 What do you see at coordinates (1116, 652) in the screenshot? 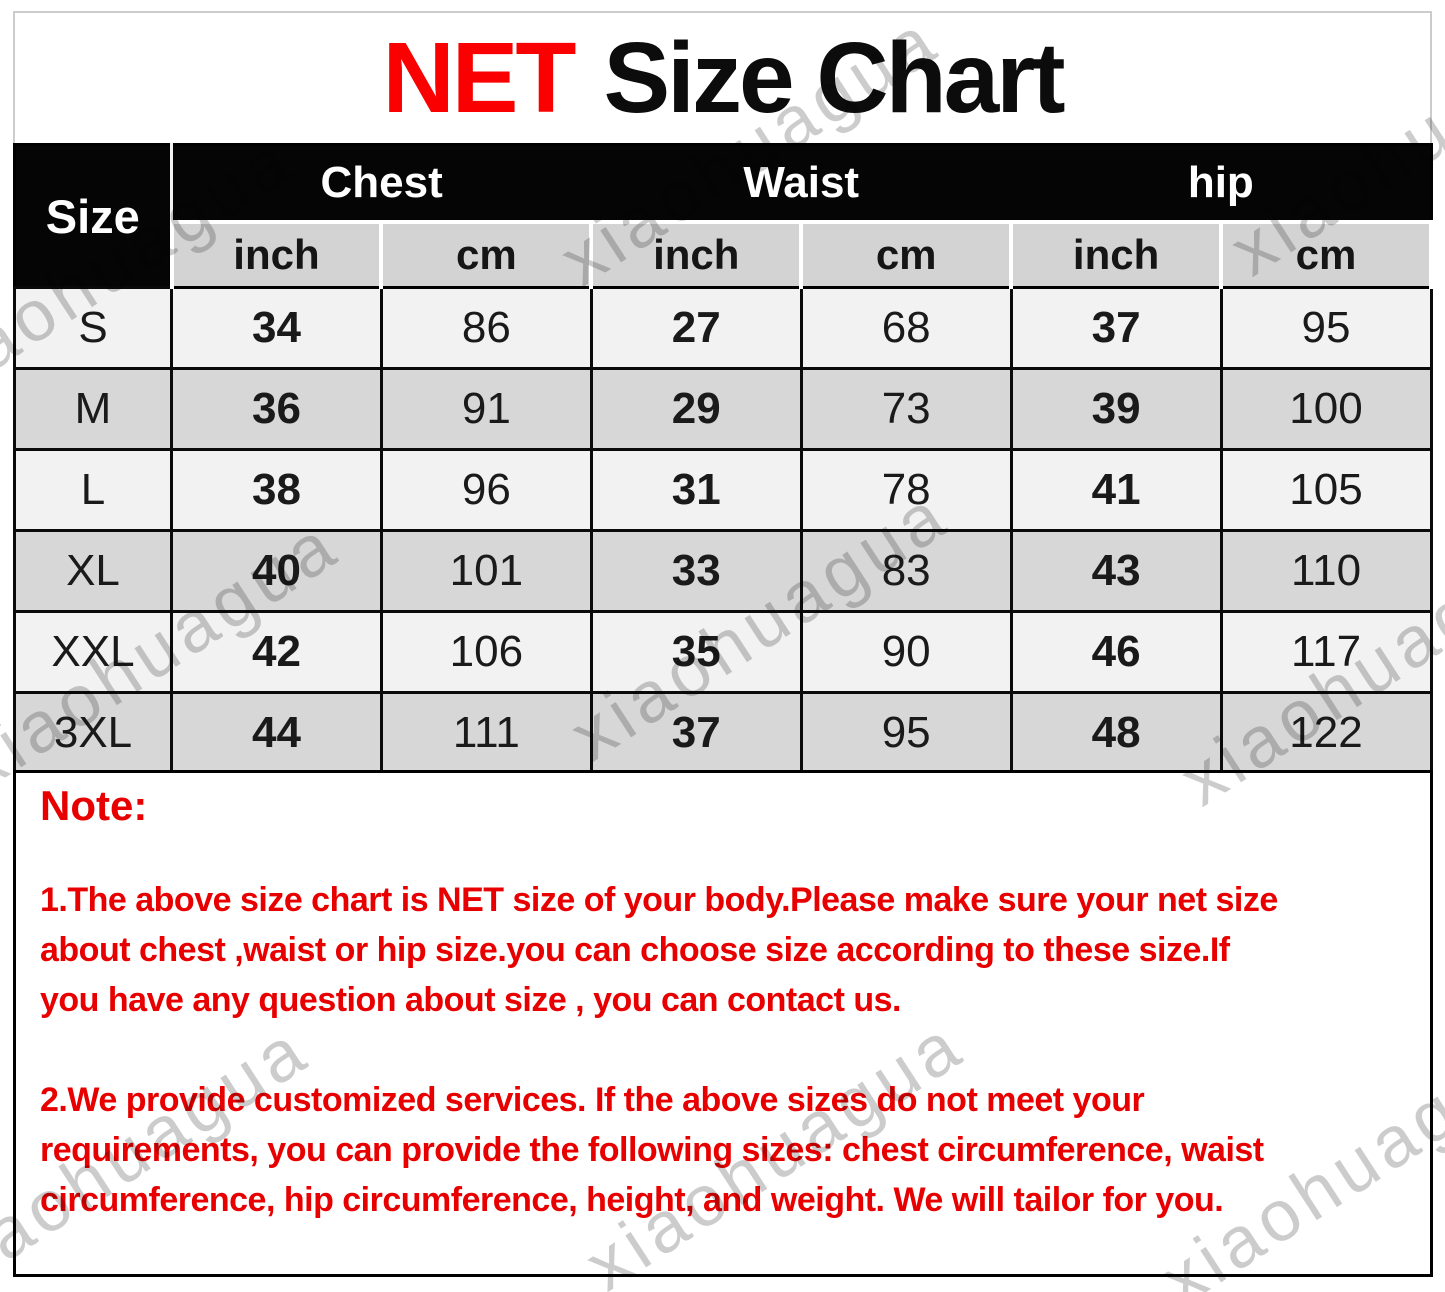
I see `value-cell-inch: 46` at bounding box center [1116, 652].